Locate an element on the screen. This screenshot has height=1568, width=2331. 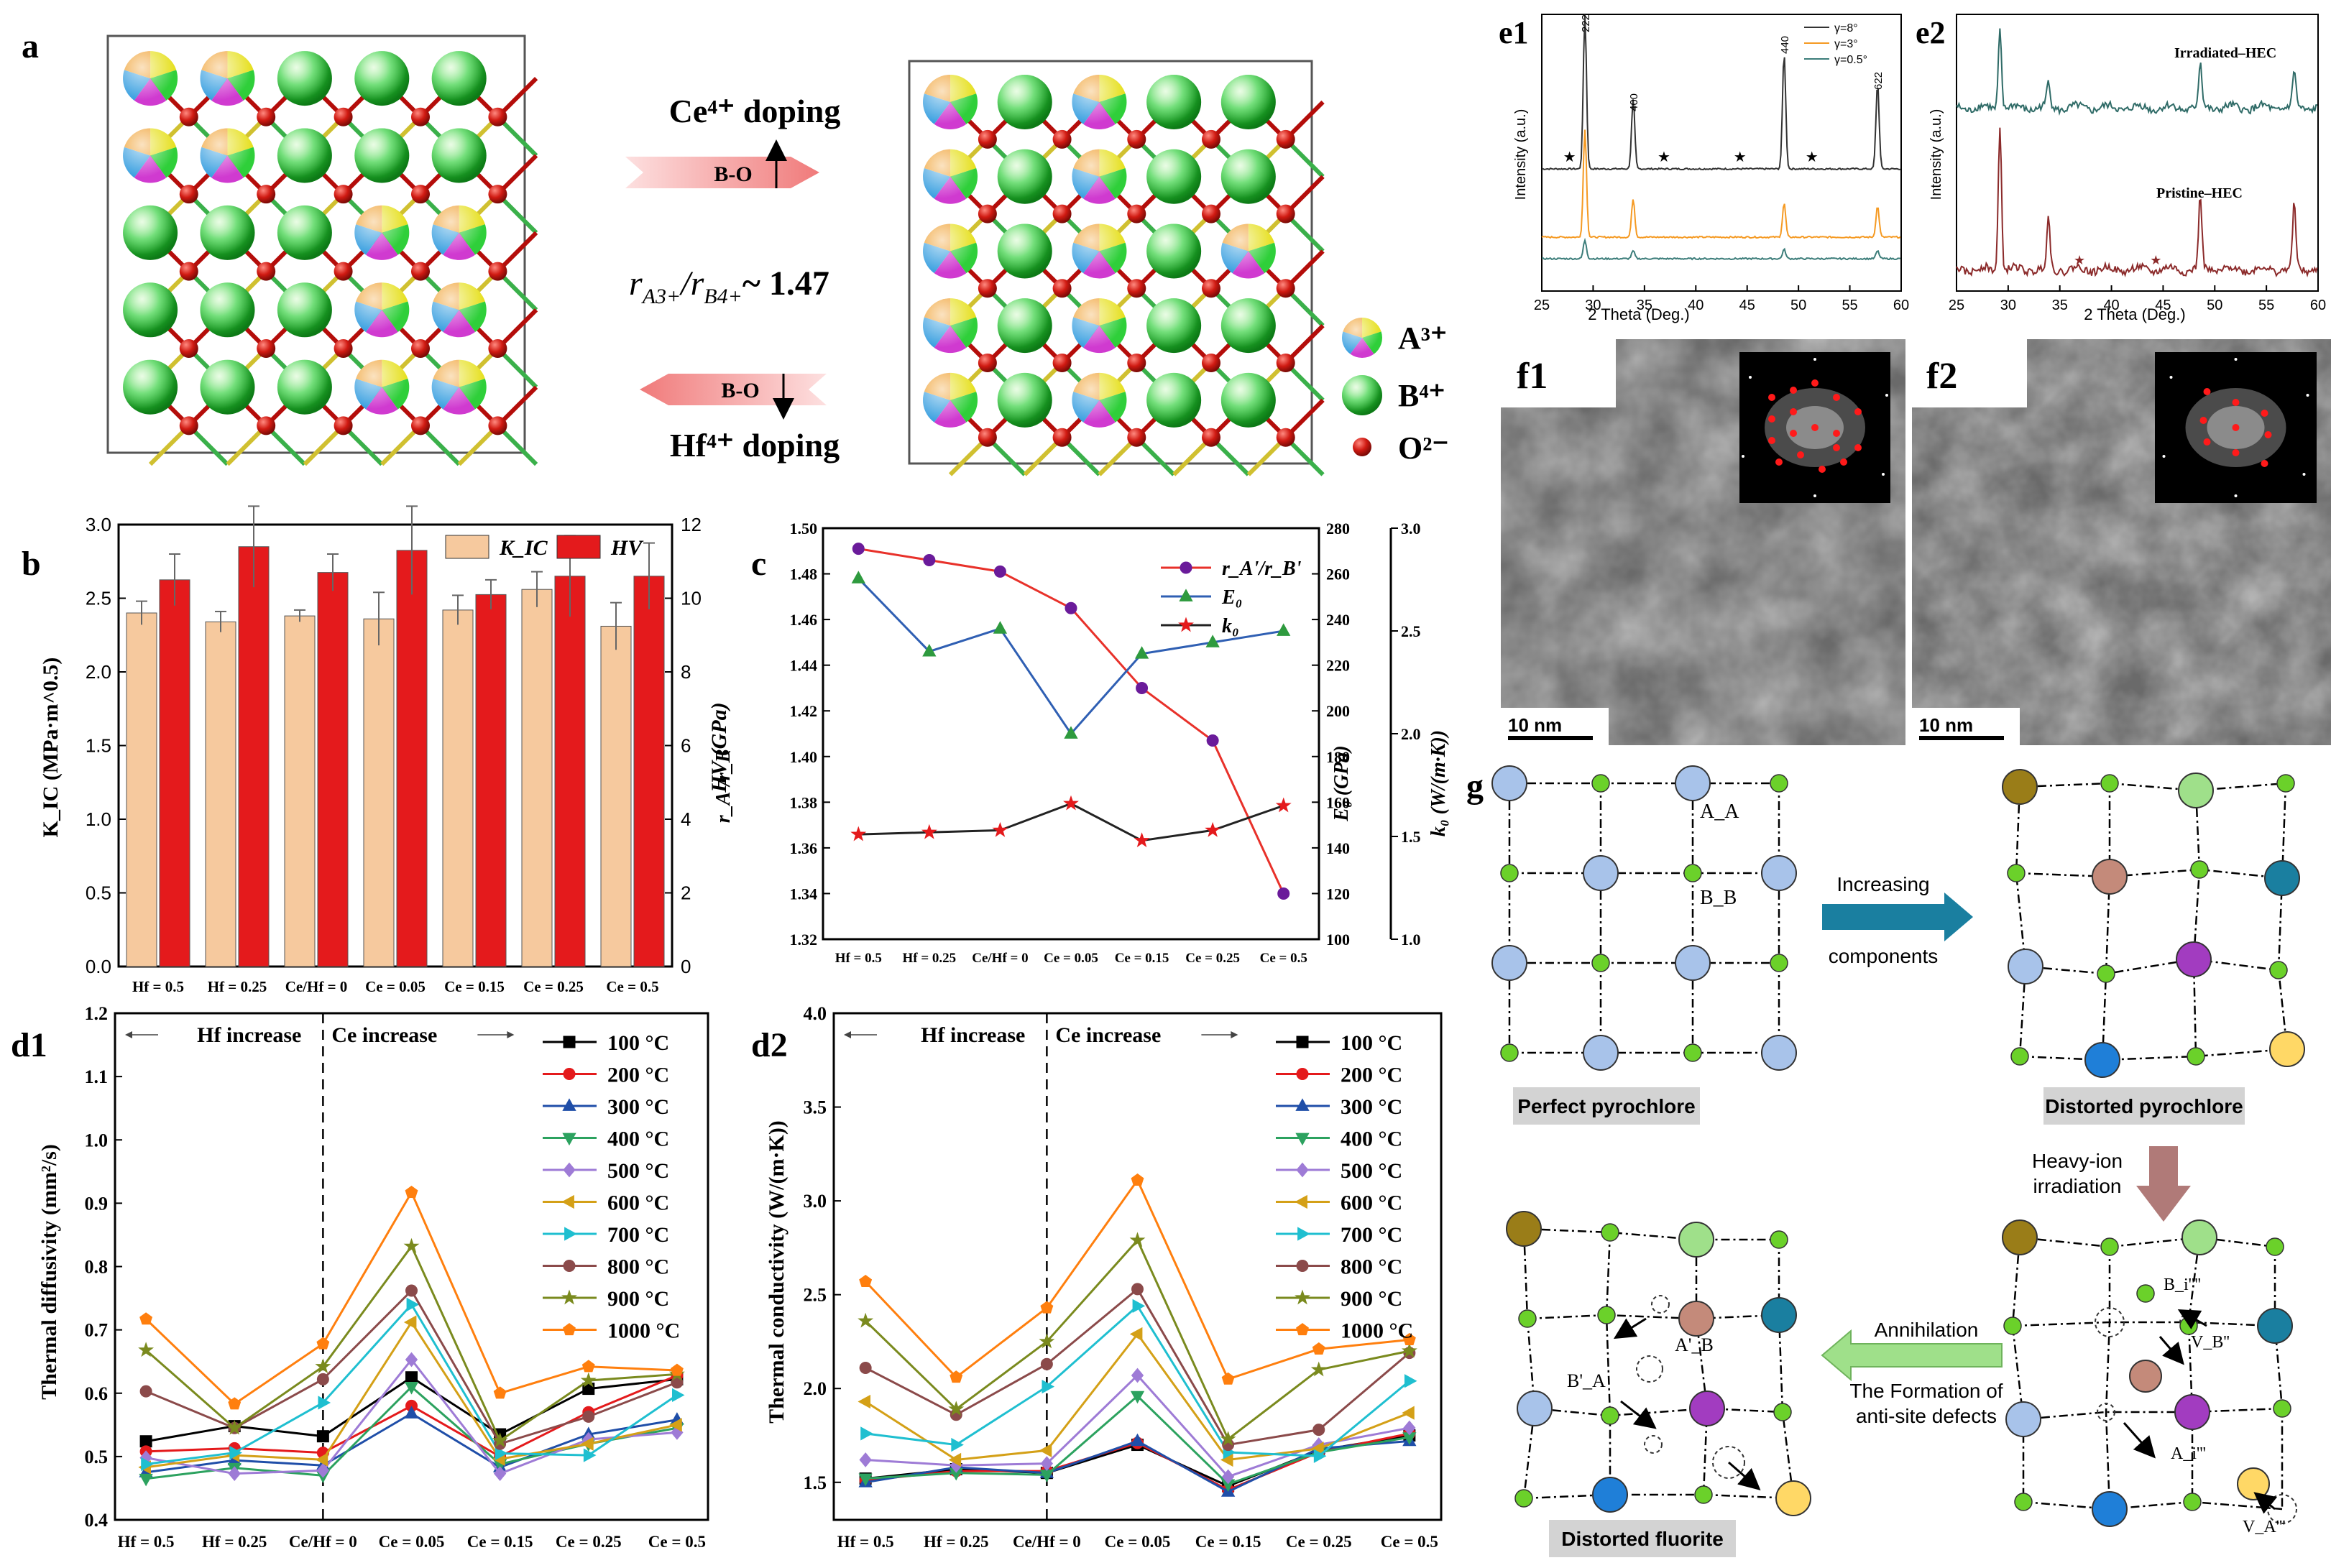
annihilation-arrow-icon is located at coordinates (1912, 1355).